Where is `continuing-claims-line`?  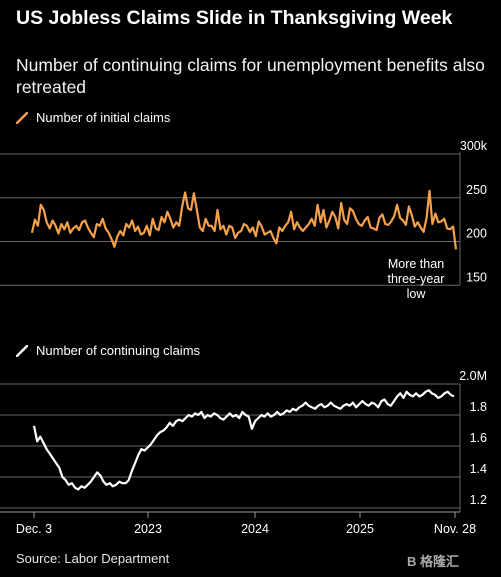 continuing-claims-line is located at coordinates (243, 440).